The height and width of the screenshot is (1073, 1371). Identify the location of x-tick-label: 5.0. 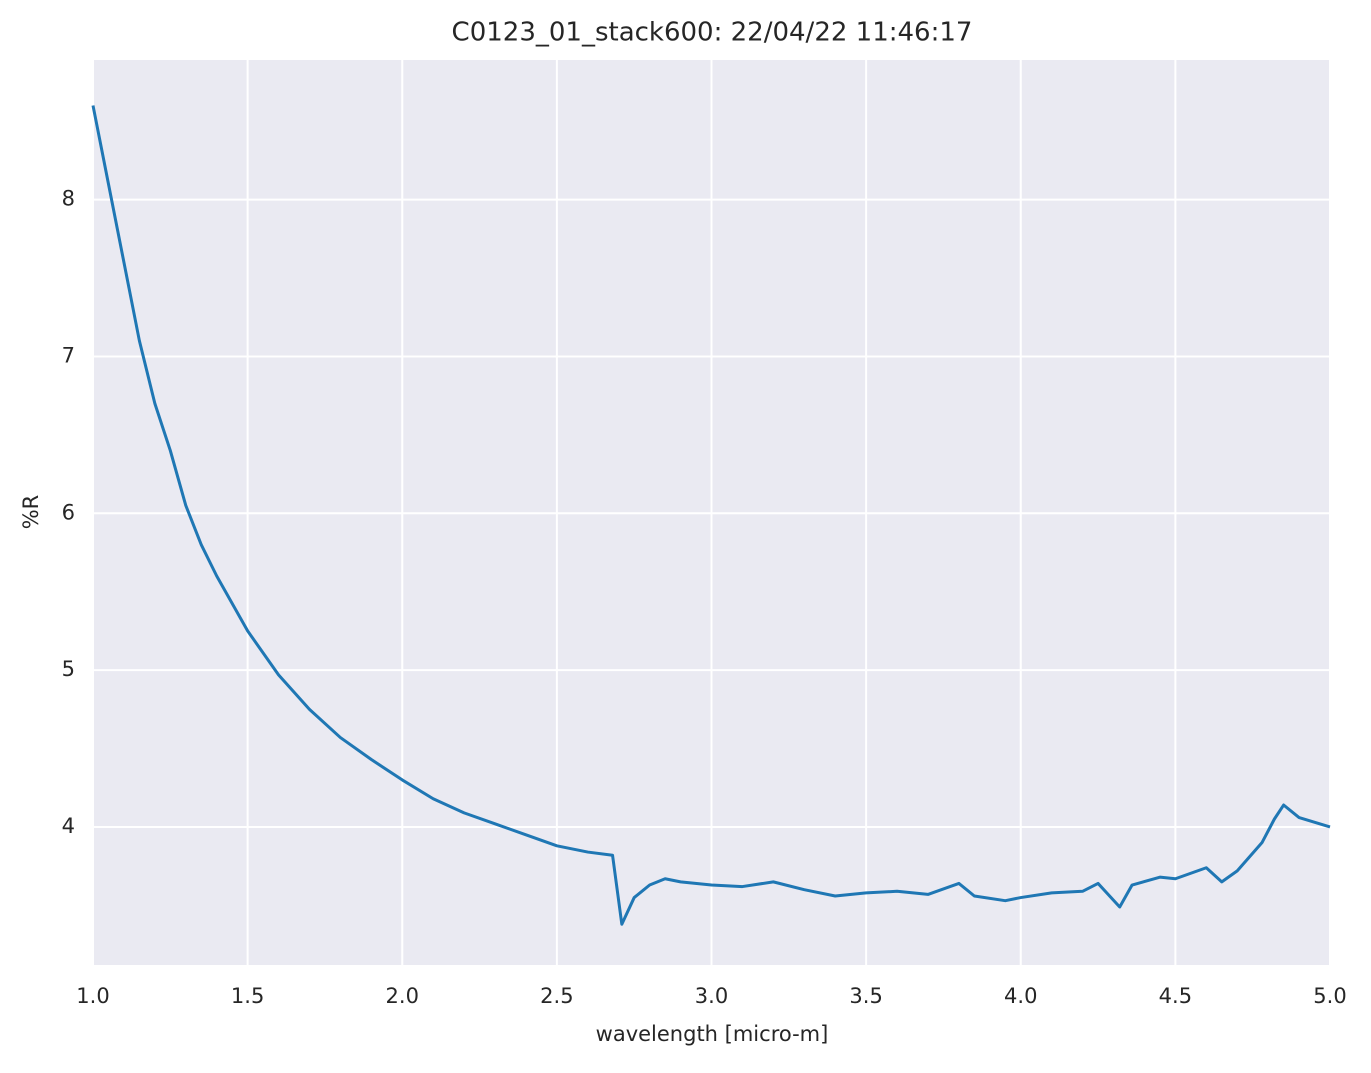
(1329, 996).